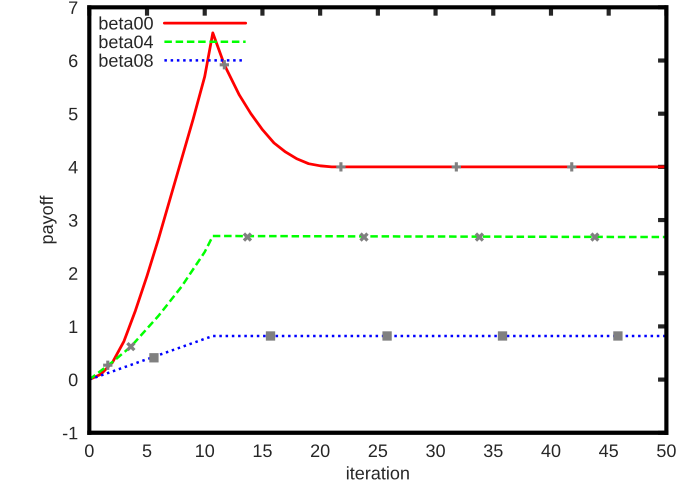 The image size is (687, 489). I want to click on x-tick-label: 15, so click(263, 451).